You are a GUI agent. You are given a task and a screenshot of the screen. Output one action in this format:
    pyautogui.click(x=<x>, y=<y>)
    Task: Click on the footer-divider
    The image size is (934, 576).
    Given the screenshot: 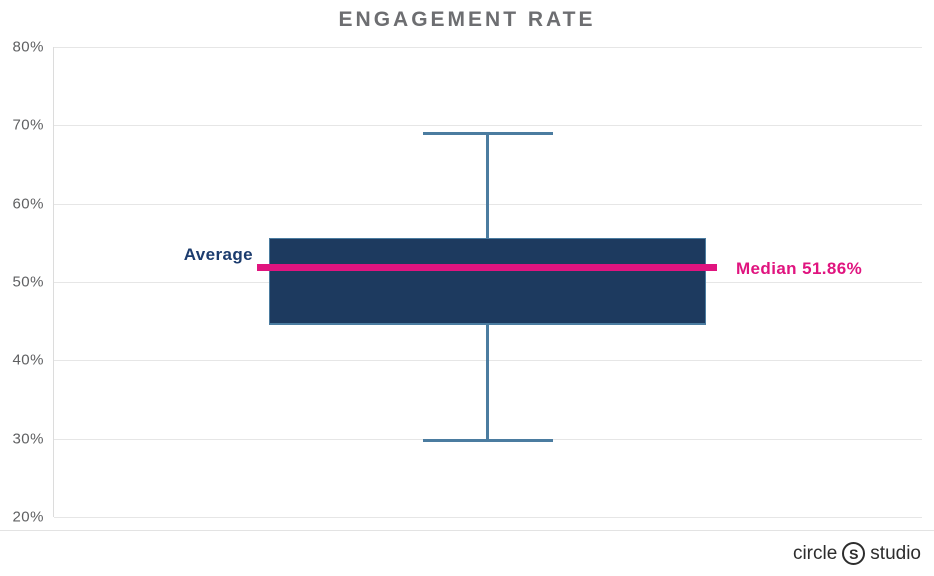 What is the action you would take?
    pyautogui.click(x=467, y=530)
    